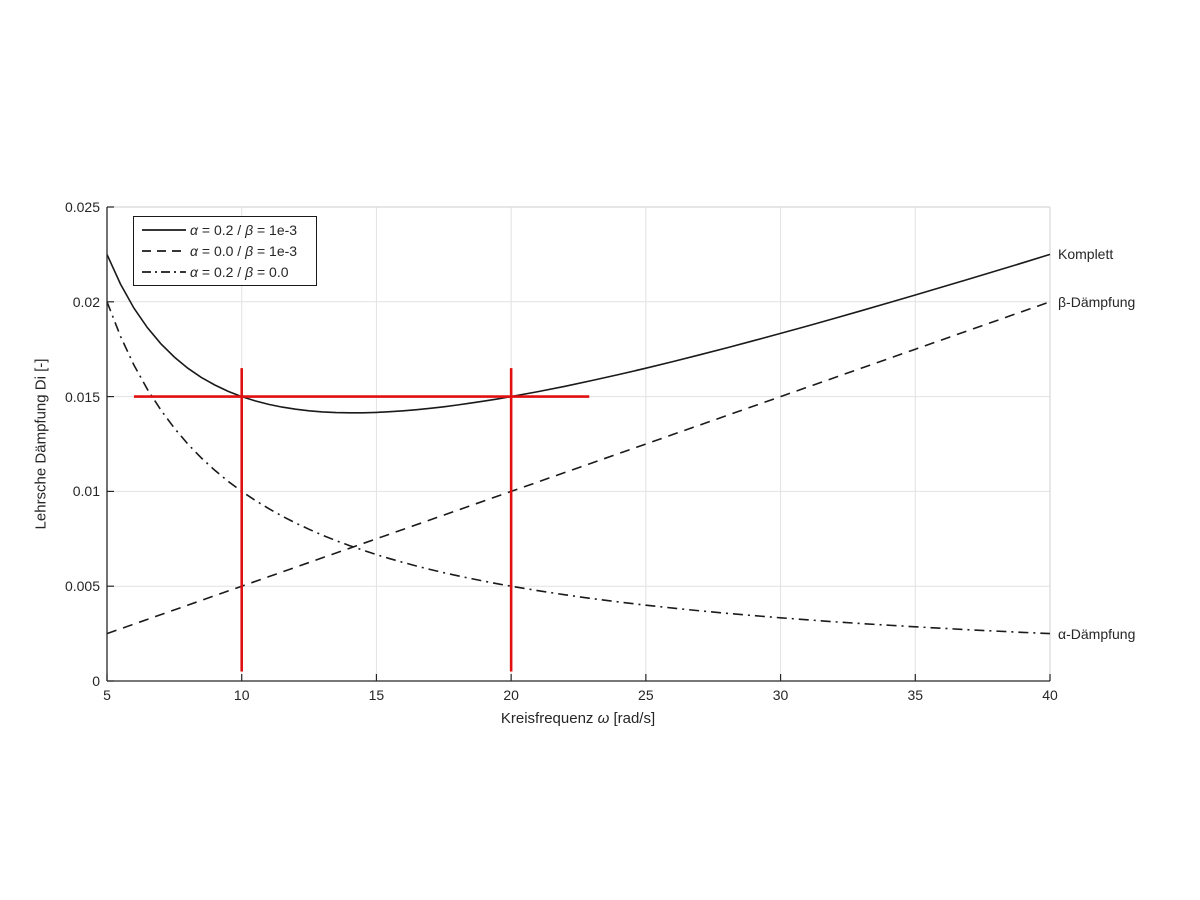 This screenshot has width=1200, height=900. Describe the element at coordinates (1050, 695) in the screenshot. I see `x-tick-label: 40` at that location.